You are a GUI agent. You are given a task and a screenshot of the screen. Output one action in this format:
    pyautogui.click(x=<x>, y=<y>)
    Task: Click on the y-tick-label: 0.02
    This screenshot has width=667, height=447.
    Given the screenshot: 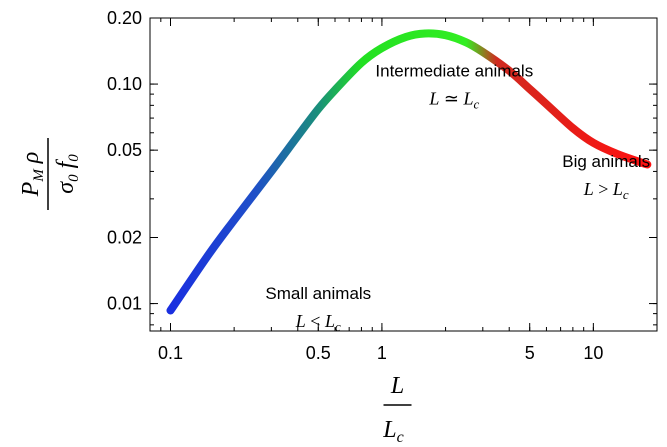 What is the action you would take?
    pyautogui.click(x=124, y=237)
    